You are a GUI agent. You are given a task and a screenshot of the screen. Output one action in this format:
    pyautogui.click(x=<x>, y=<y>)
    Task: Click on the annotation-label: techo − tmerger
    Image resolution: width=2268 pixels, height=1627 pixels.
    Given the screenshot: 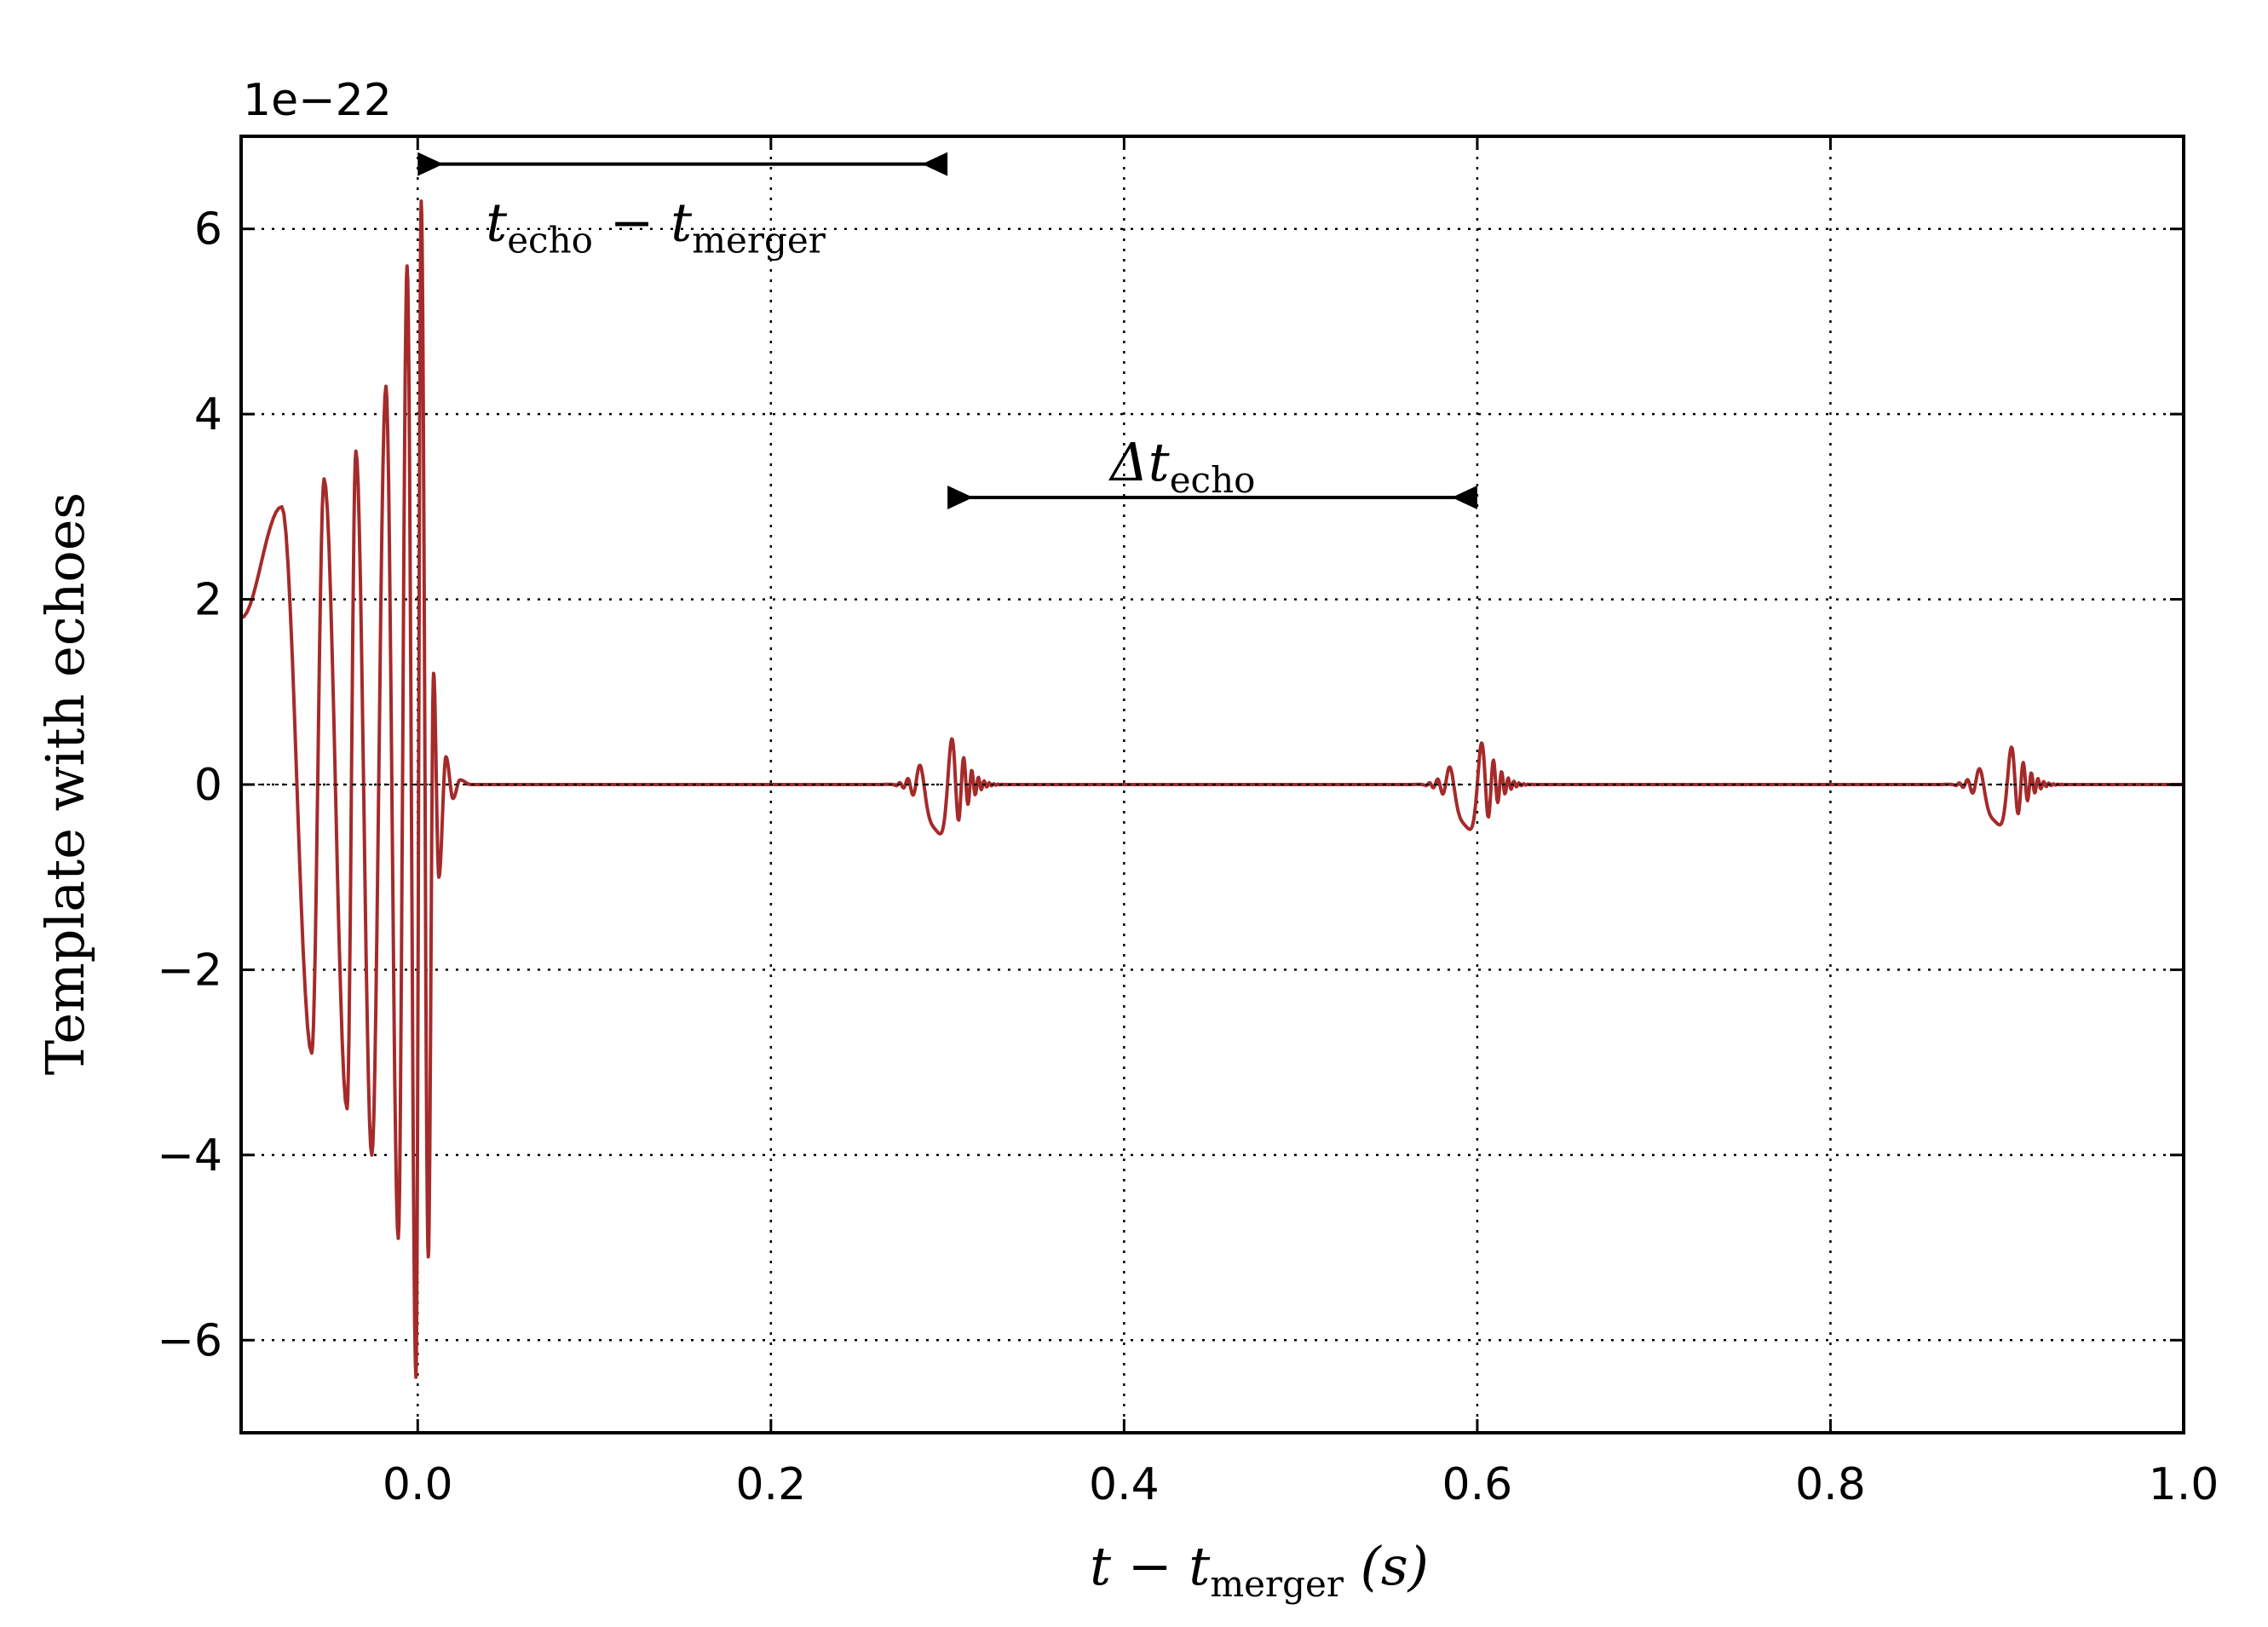 What is the action you would take?
    pyautogui.click(x=656, y=227)
    